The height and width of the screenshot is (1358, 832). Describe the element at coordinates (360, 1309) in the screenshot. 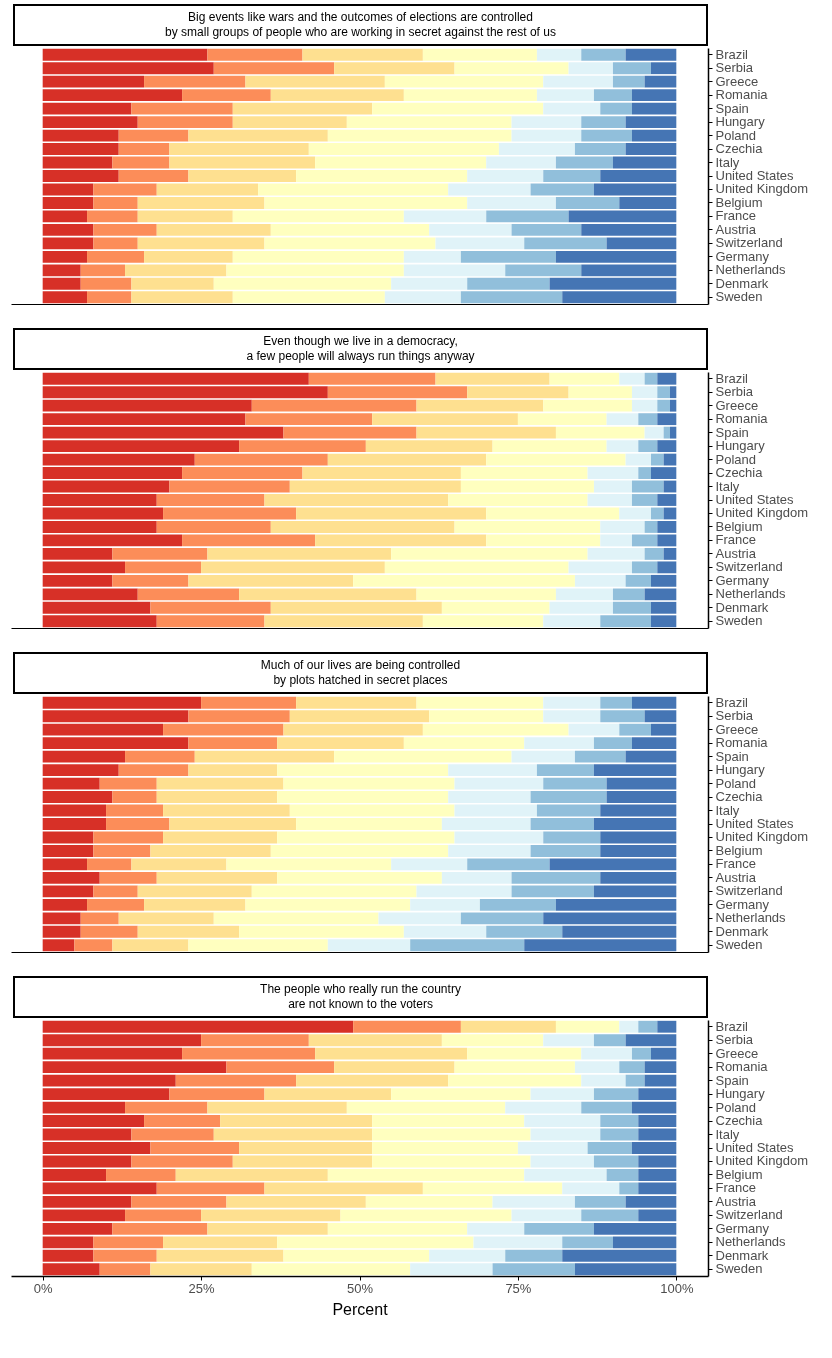

I see `x-axis-title: Percent` at that location.